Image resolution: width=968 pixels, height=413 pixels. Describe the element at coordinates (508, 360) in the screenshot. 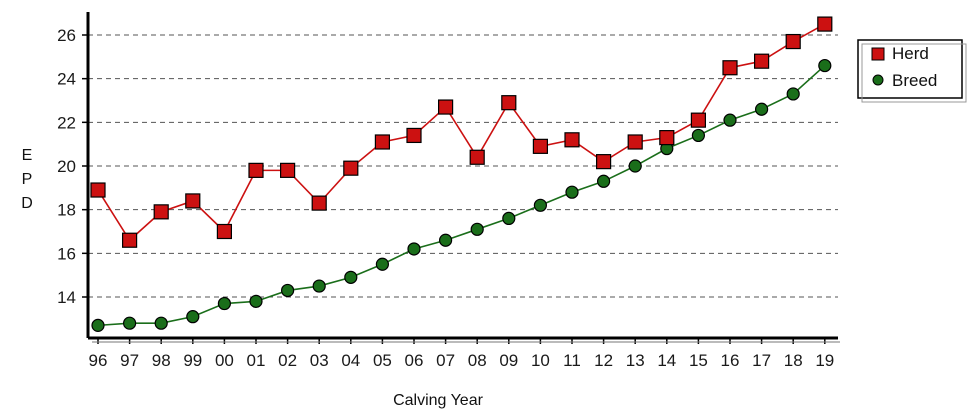

I see `x-tick-label: 09` at that location.